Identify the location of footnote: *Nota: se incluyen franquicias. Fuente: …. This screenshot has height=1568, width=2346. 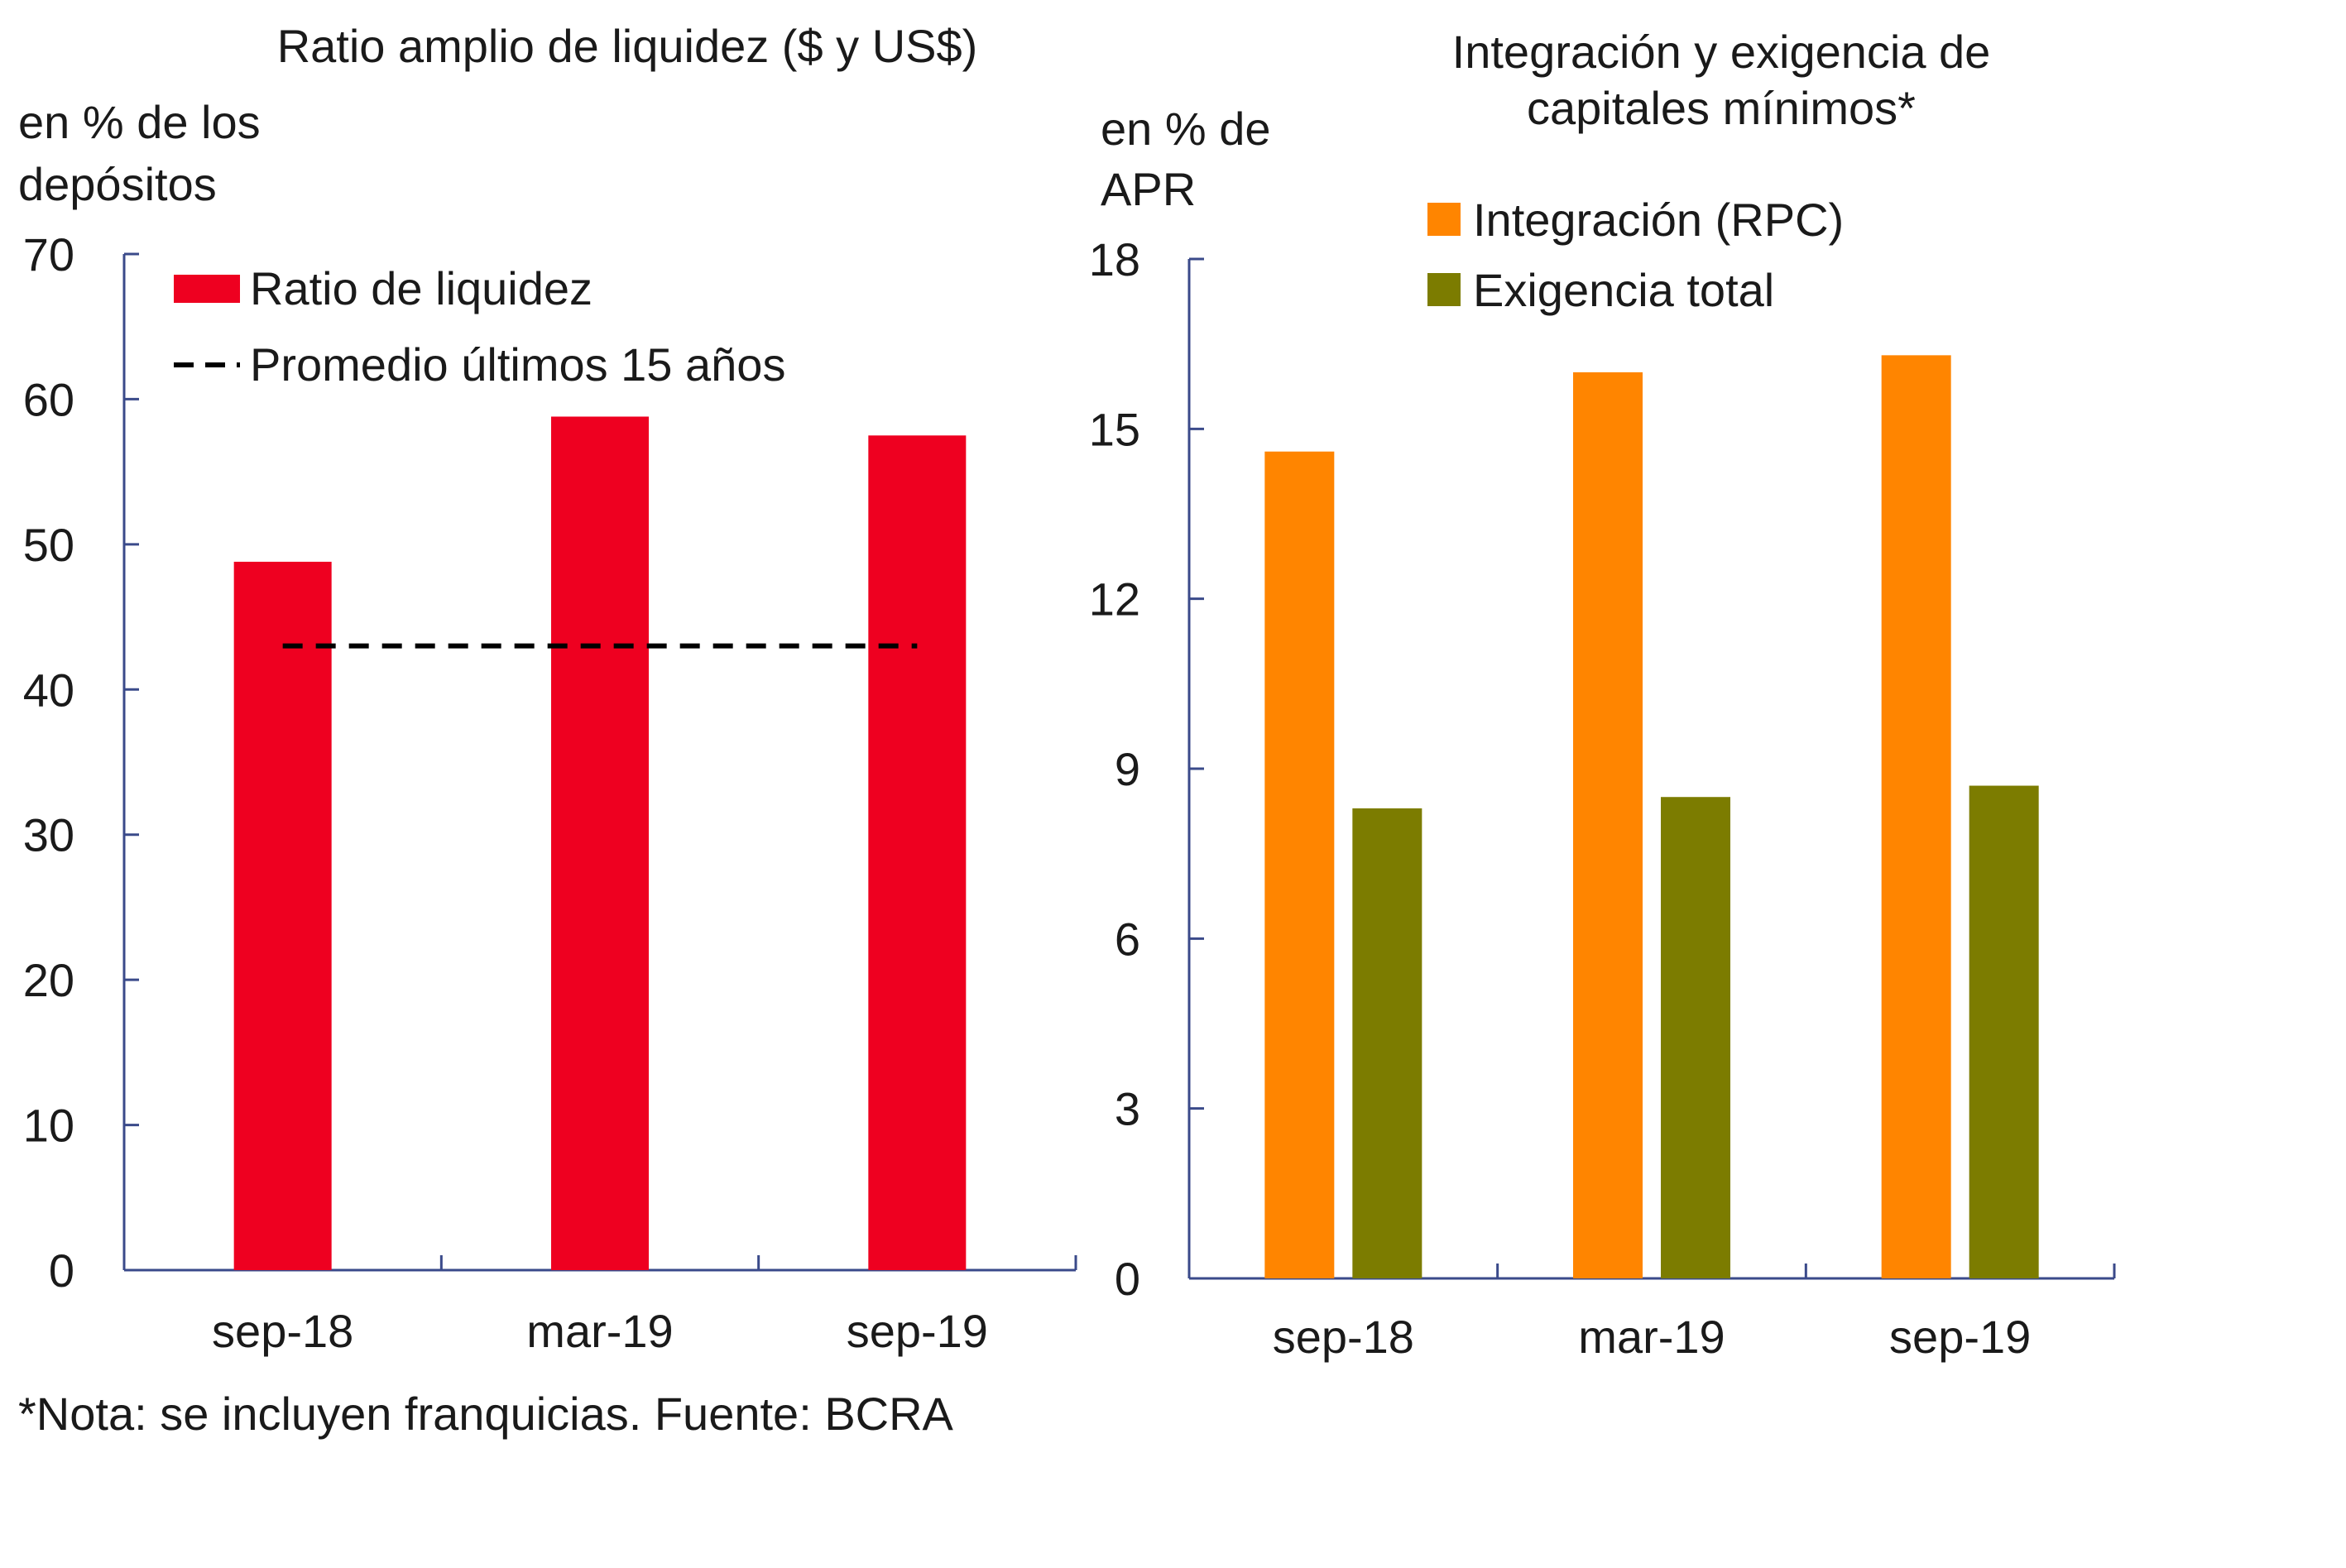
(486, 1414).